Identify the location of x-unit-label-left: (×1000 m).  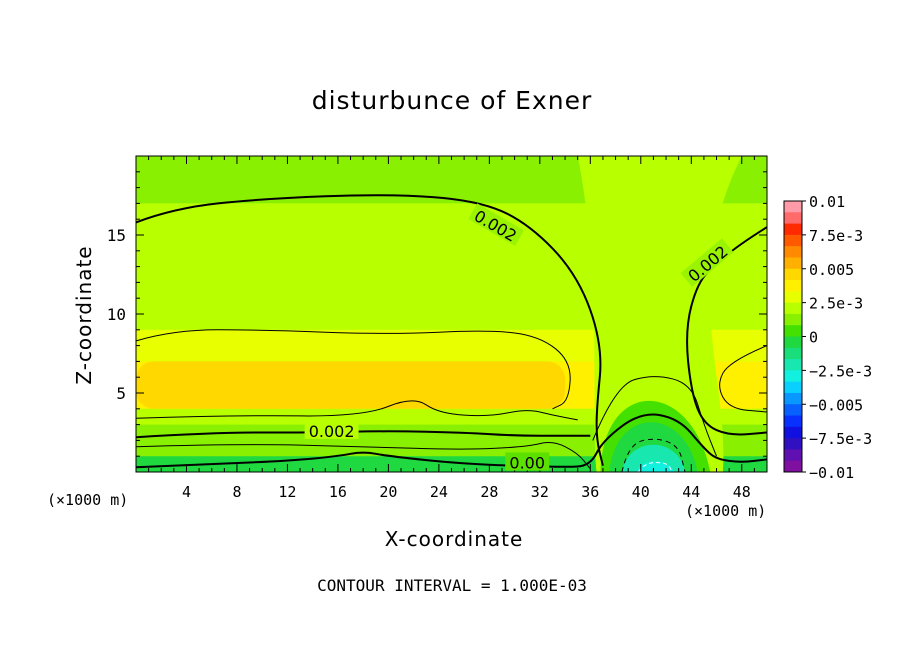
(88, 500).